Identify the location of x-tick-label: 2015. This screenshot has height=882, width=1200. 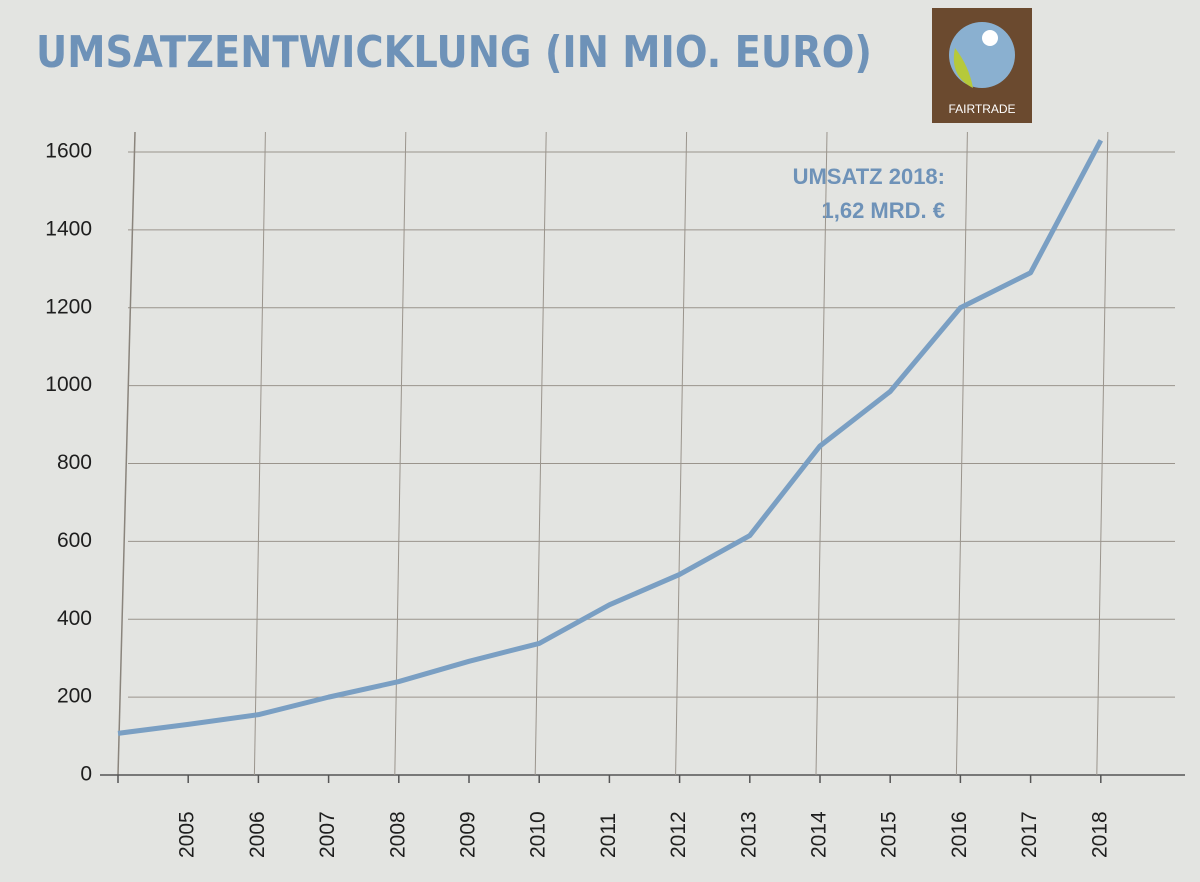
(889, 834).